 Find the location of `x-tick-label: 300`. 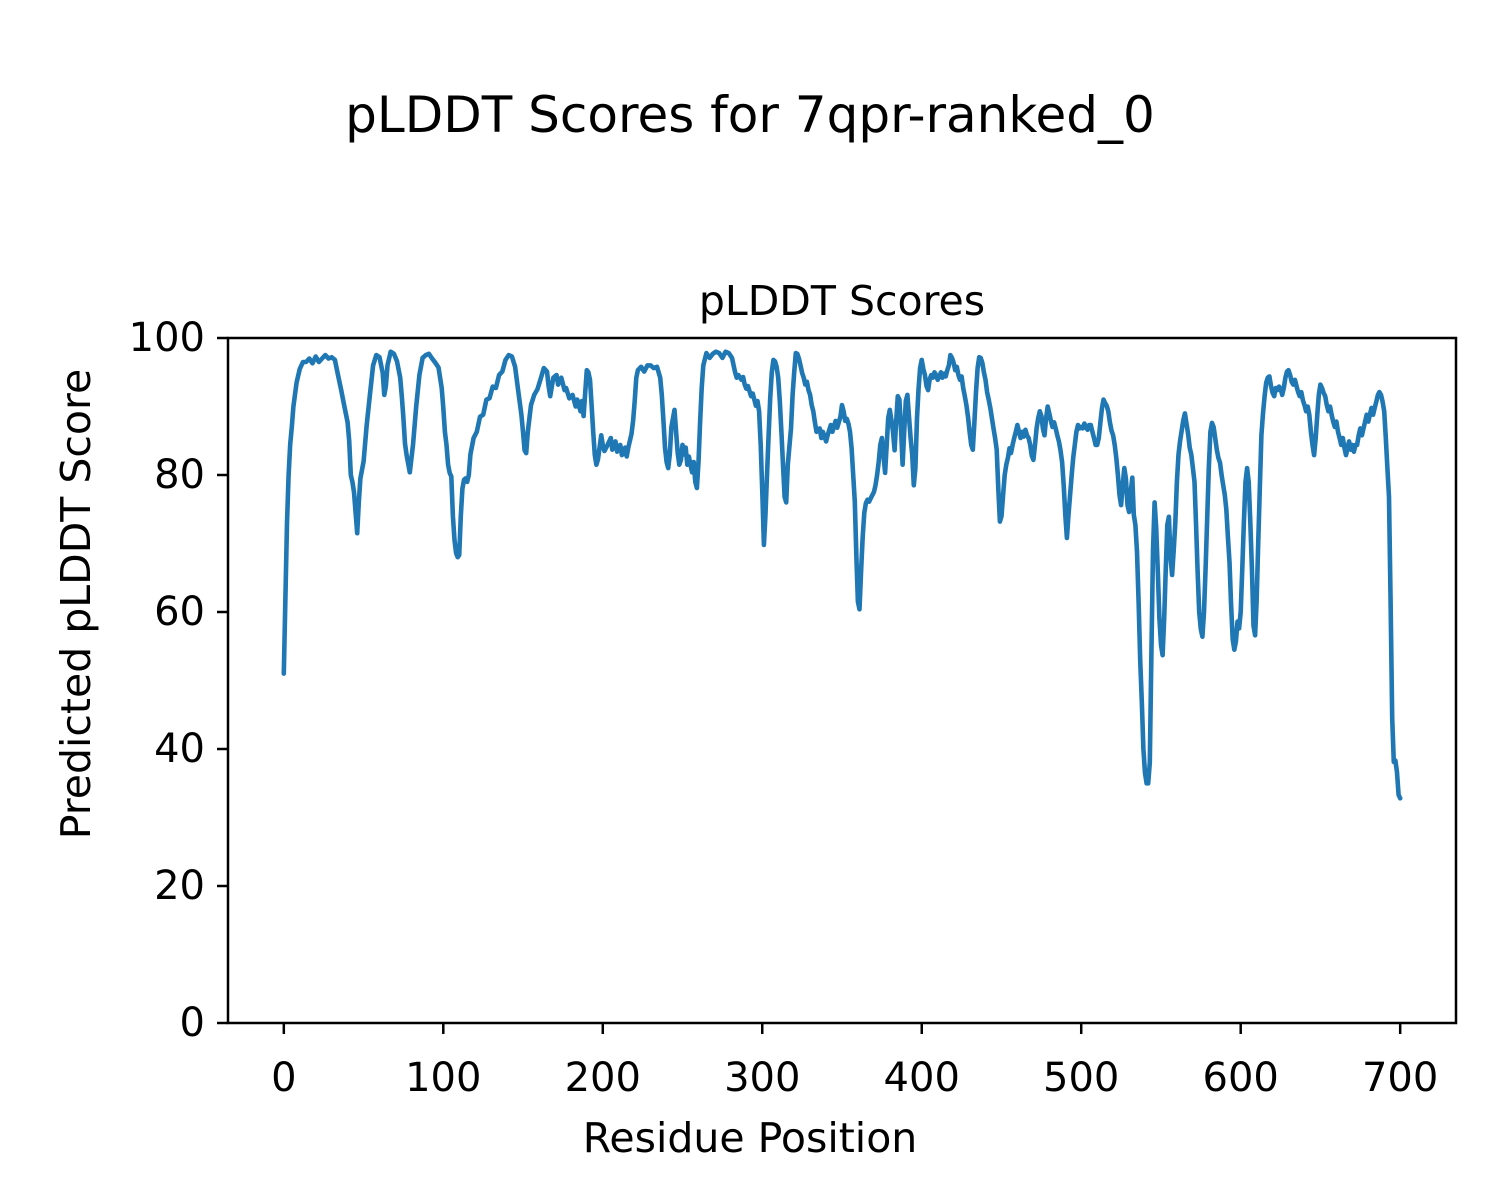

x-tick-label: 300 is located at coordinates (762, 1078).